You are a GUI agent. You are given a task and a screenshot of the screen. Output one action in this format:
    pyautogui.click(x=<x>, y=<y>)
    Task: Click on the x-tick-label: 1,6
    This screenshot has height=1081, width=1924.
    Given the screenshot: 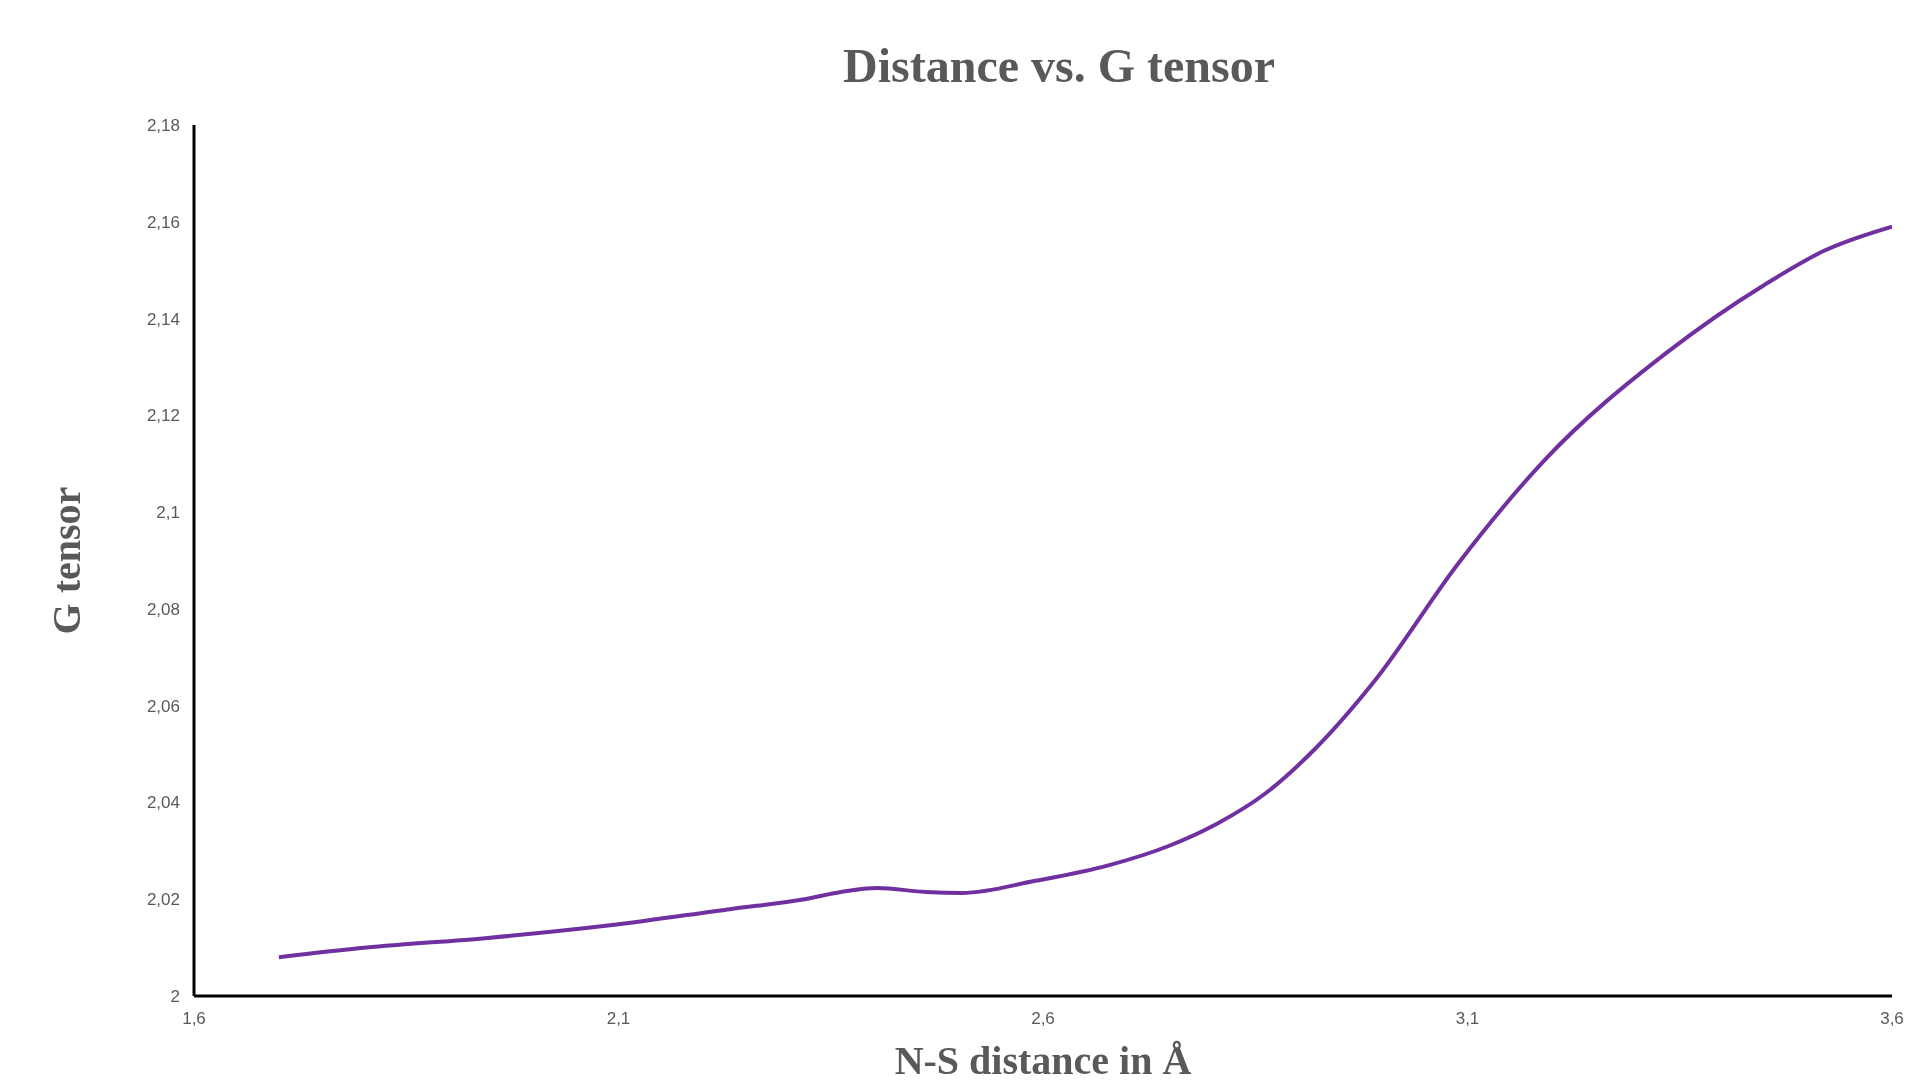 What is the action you would take?
    pyautogui.click(x=194, y=1019)
    